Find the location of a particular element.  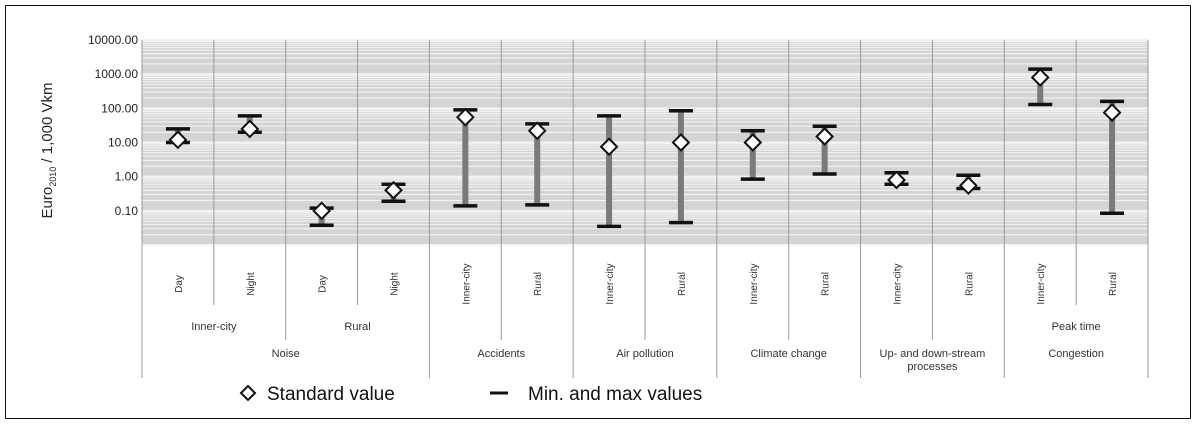

group-label: Climate change is located at coordinates (788, 354).